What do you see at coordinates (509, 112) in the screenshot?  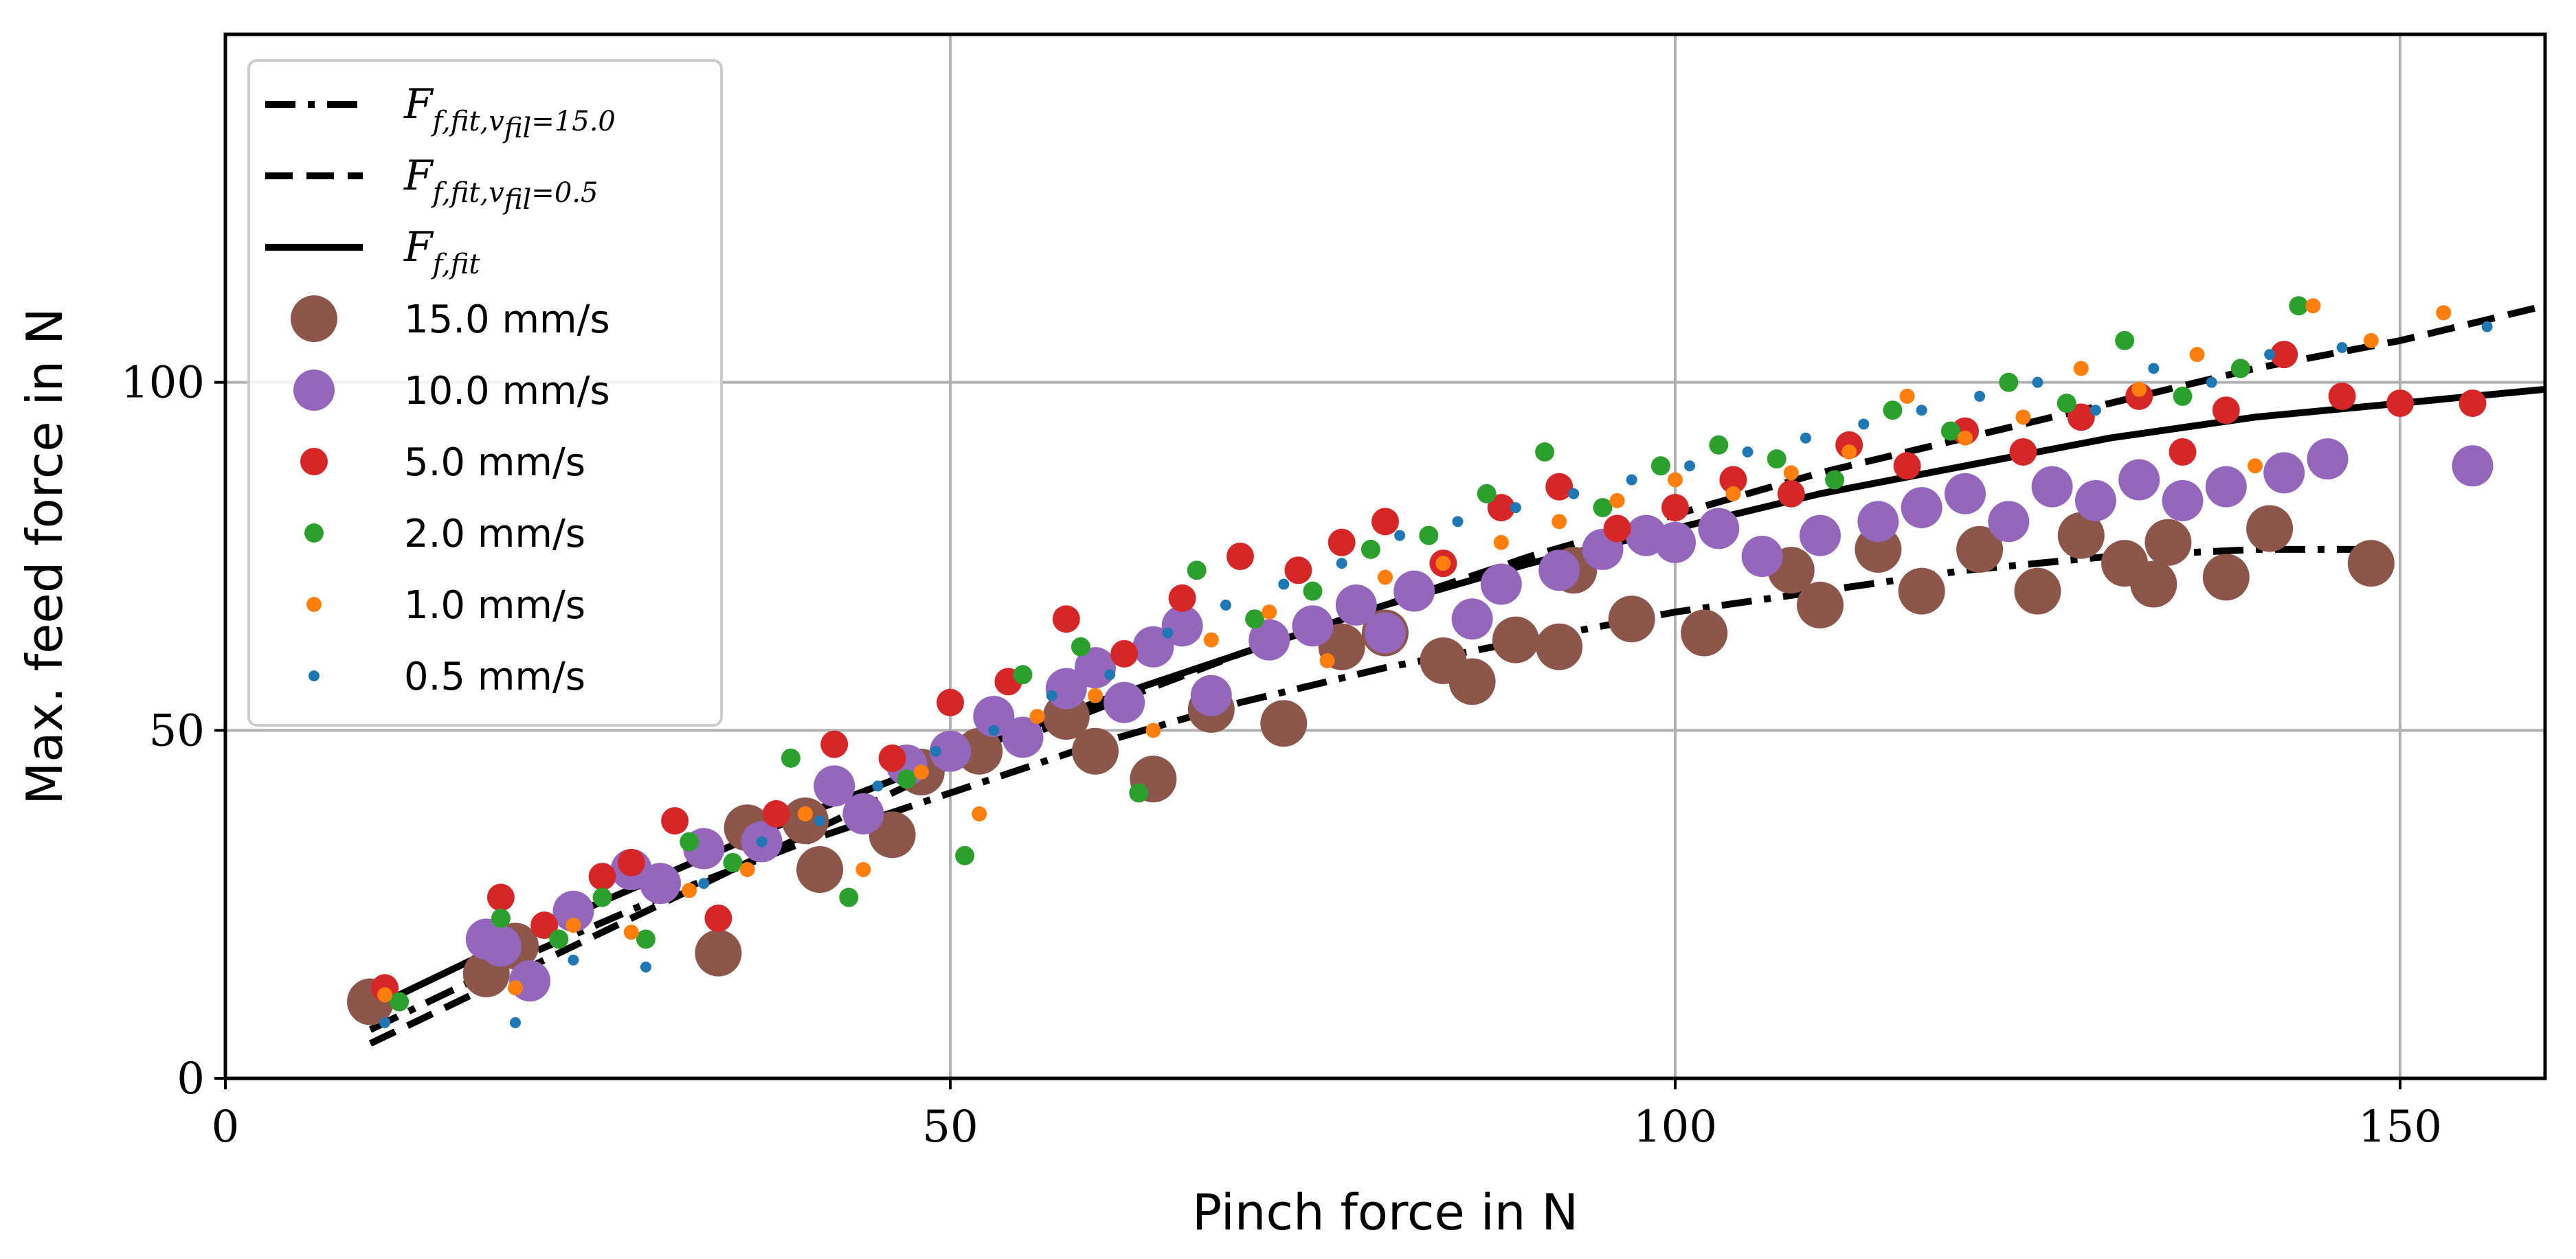 I see `legend-label-fit: Ff,fit,vfil=15.0` at bounding box center [509, 112].